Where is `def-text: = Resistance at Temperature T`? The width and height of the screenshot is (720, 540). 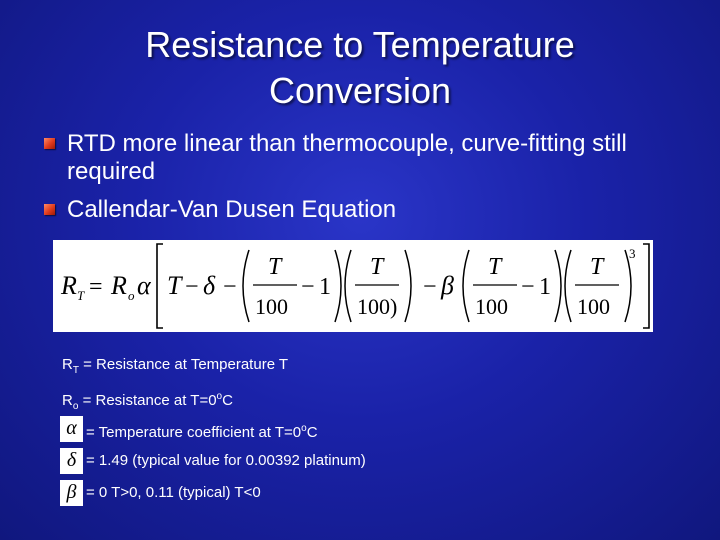 def-text: = Resistance at Temperature T is located at coordinates (183, 364).